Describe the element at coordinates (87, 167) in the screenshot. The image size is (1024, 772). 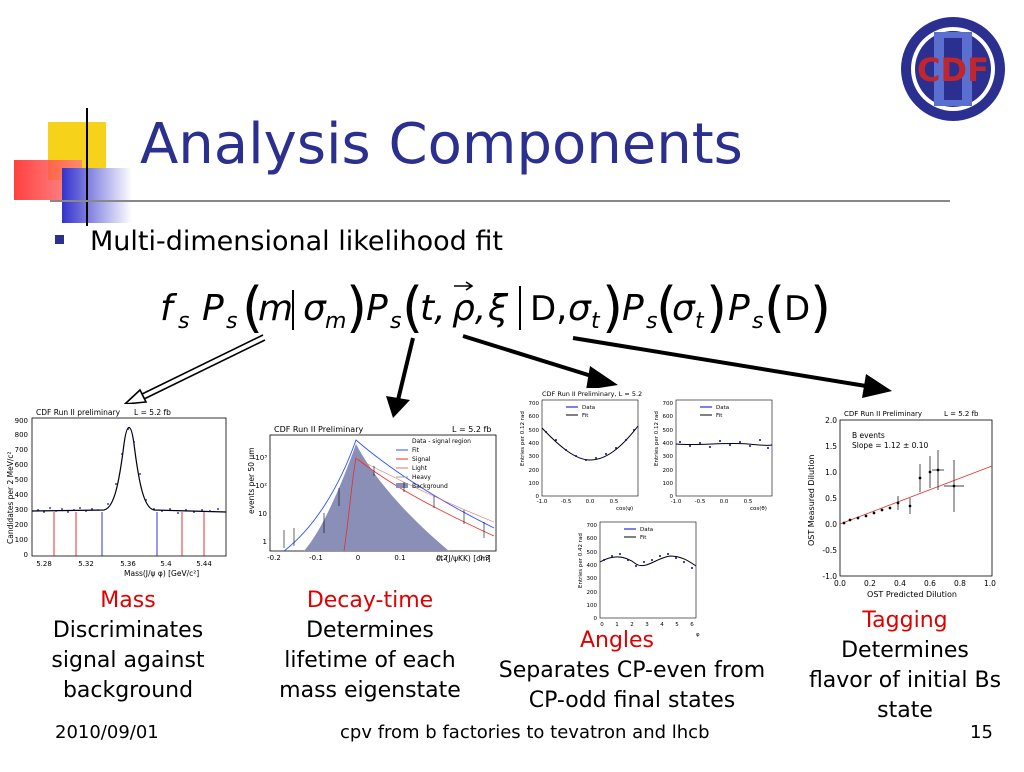
I see `vertical-divider` at that location.